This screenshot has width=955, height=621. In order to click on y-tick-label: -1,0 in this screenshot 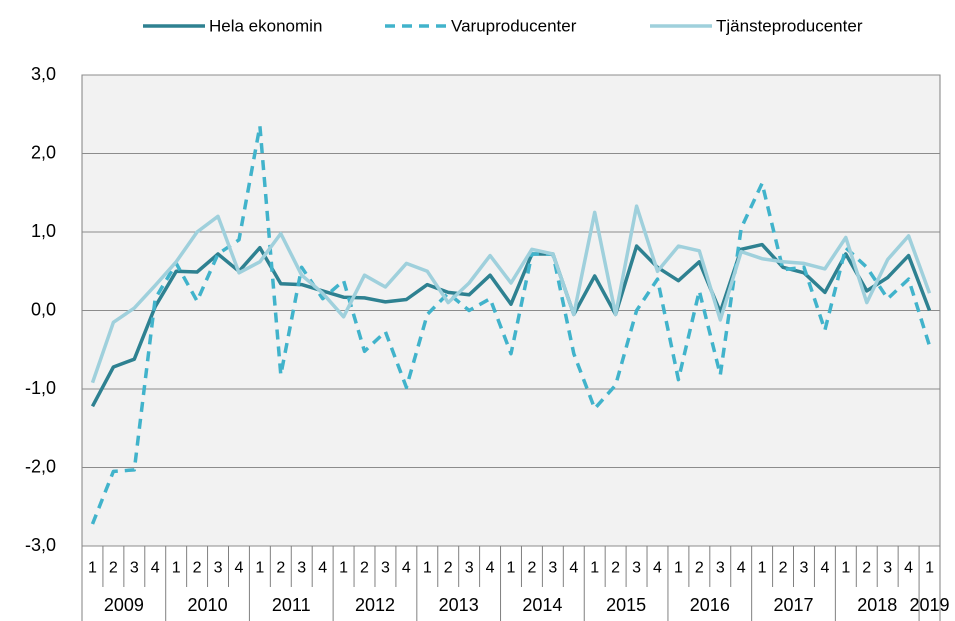, I will do `click(40, 388)`.